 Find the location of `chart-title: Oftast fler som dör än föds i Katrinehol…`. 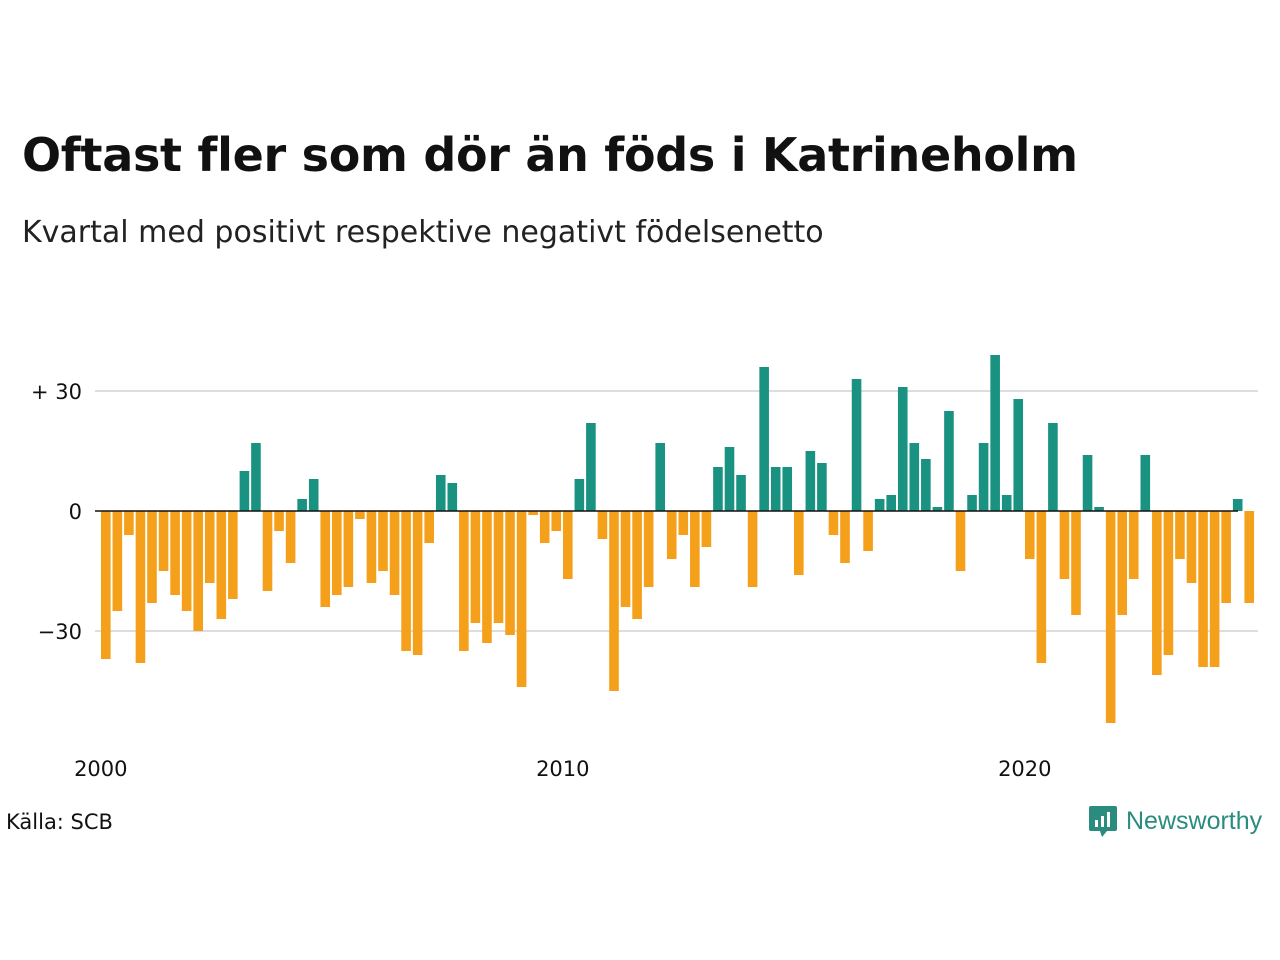

chart-title: Oftast fler som dör än föds i Katrinehol… is located at coordinates (550, 155).